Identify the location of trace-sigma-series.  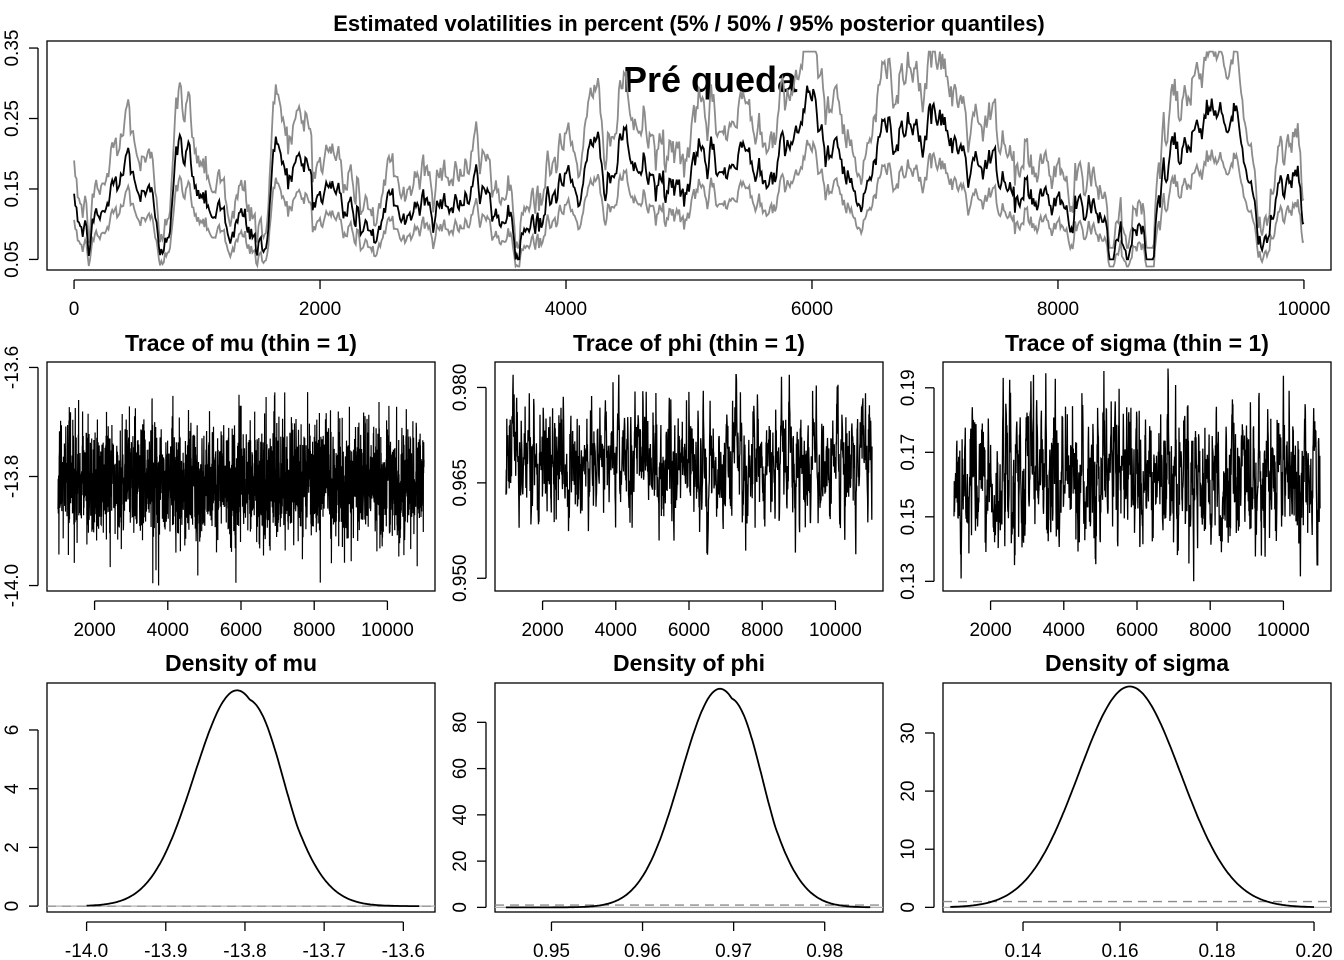
(1137, 475).